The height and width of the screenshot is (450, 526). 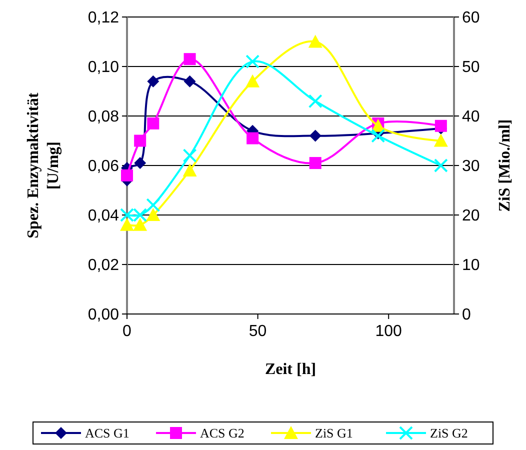 What do you see at coordinates (104, 67) in the screenshot?
I see `y-tick-label: 0,10` at bounding box center [104, 67].